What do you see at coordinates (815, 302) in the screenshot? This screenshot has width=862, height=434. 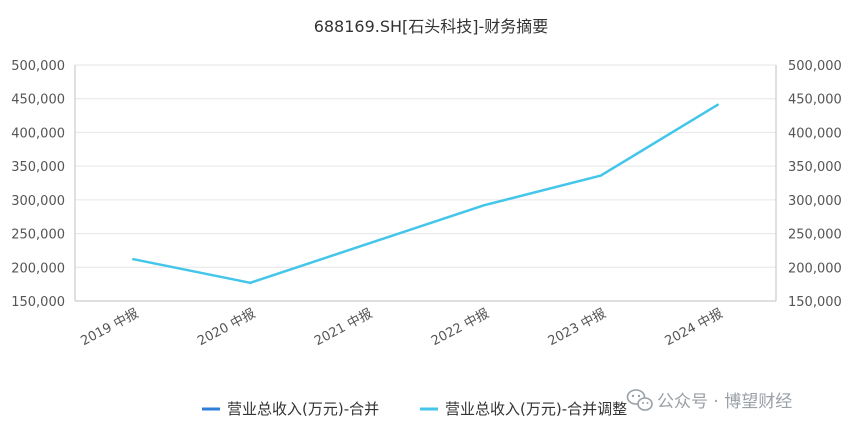 I see `y-tick-label-right: 150,000` at bounding box center [815, 302].